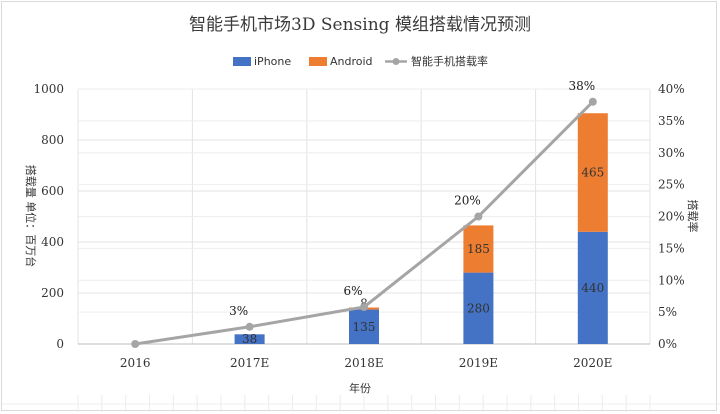 The image size is (720, 414). I want to click on bar-label-android: 185, so click(478, 249).